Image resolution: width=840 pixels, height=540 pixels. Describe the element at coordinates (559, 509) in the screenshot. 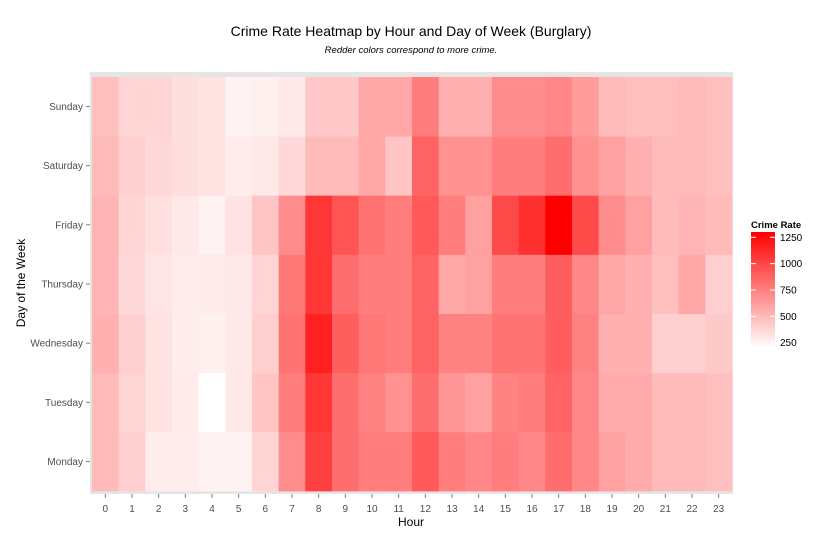

I see `x-tick-label: 17` at that location.